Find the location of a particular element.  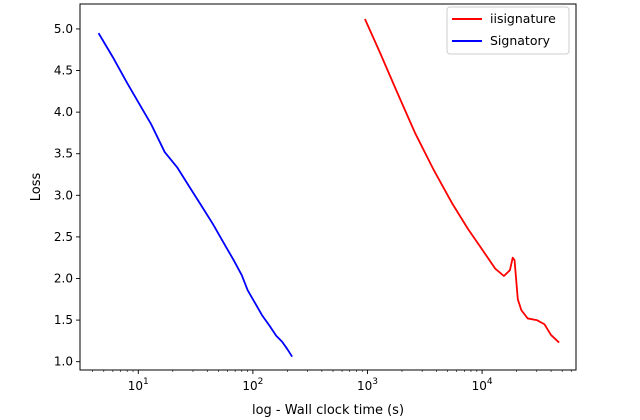

legend-label-iisignature: iisignature is located at coordinates (523, 18).